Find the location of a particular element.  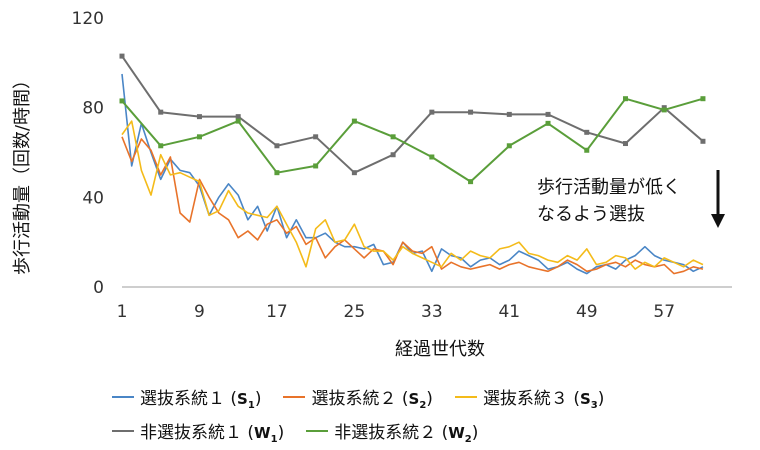

legend-row-2: 非選抜系統１ (W1) 非選抜系統２ (W2) is located at coordinates (432, 431).